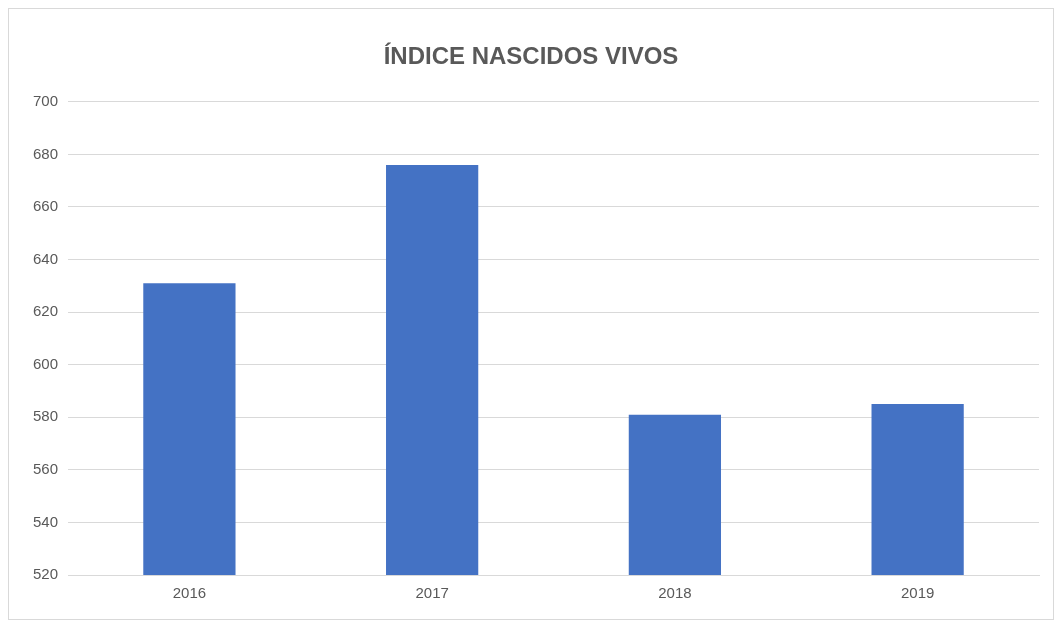 The width and height of the screenshot is (1062, 628). What do you see at coordinates (189, 593) in the screenshot?
I see `x-tick-label: 2016` at bounding box center [189, 593].